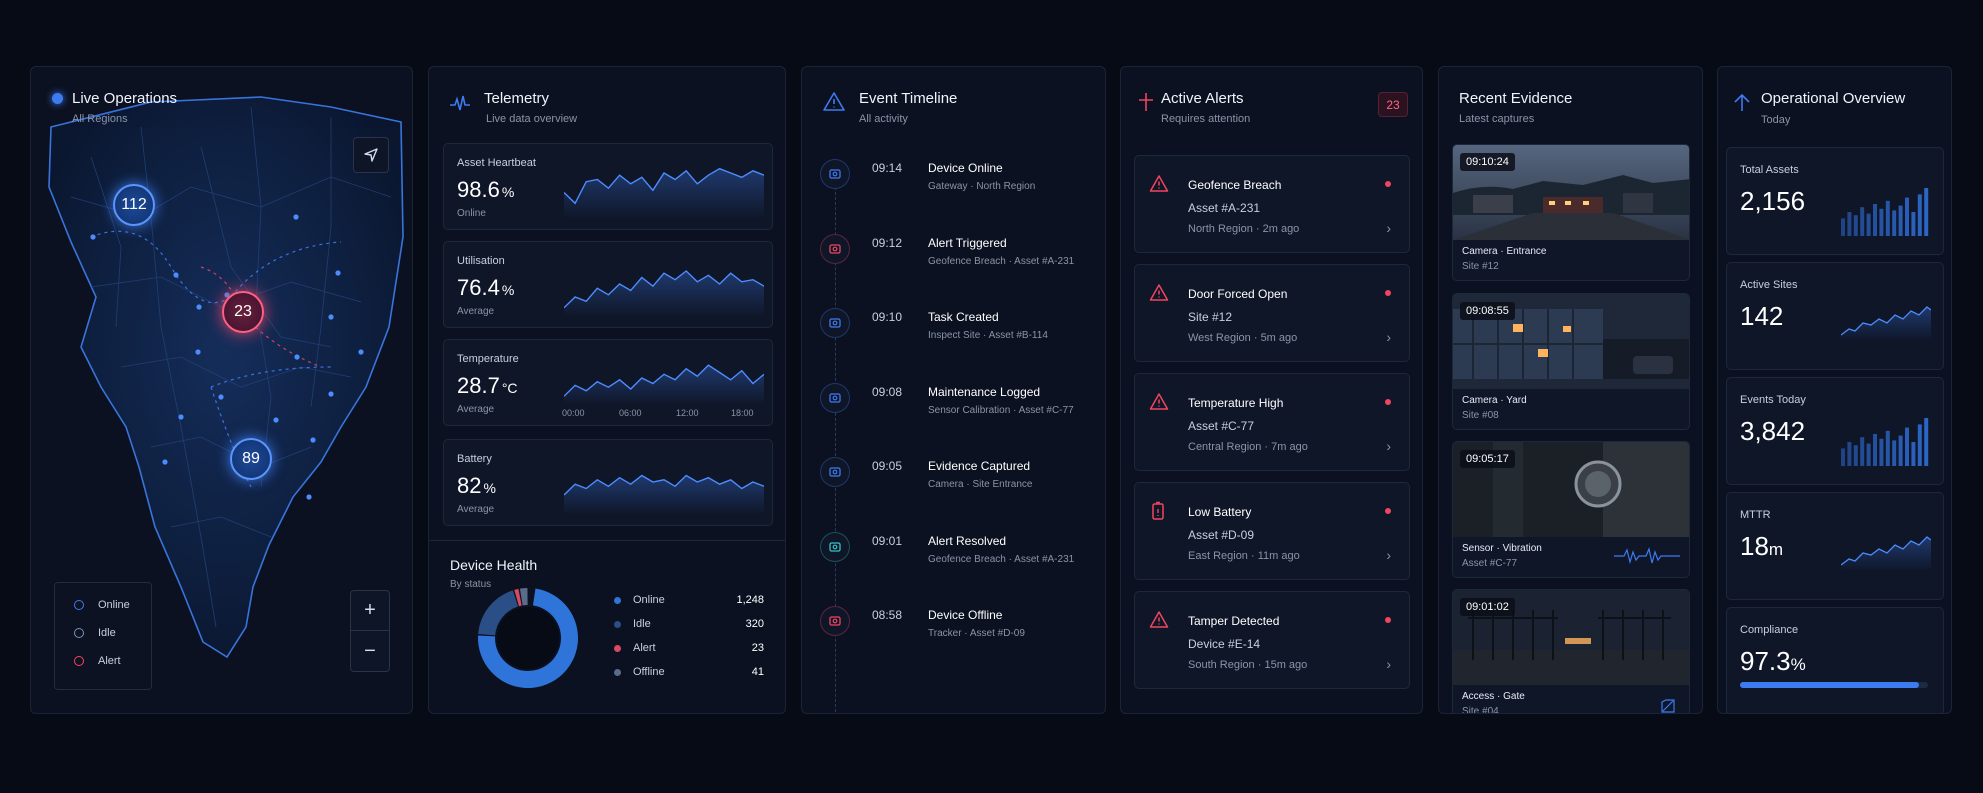 This screenshot has width=1983, height=793. Describe the element at coordinates (112, 605) in the screenshot. I see `legend-online: Online` at that location.